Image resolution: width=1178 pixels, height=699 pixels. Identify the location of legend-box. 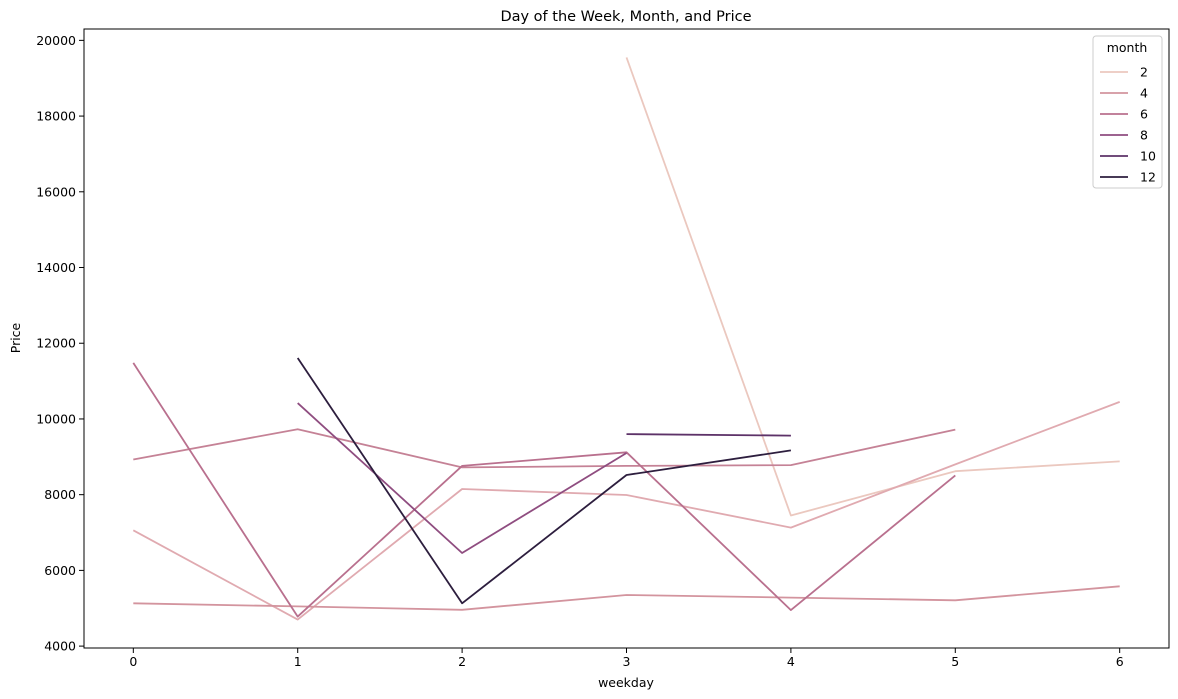
(1127, 112).